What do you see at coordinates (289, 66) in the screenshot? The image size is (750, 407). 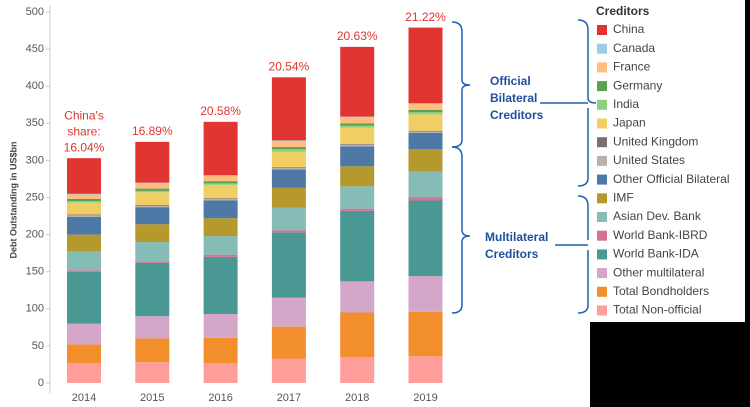 I see `china-share-label: 20.54%` at bounding box center [289, 66].